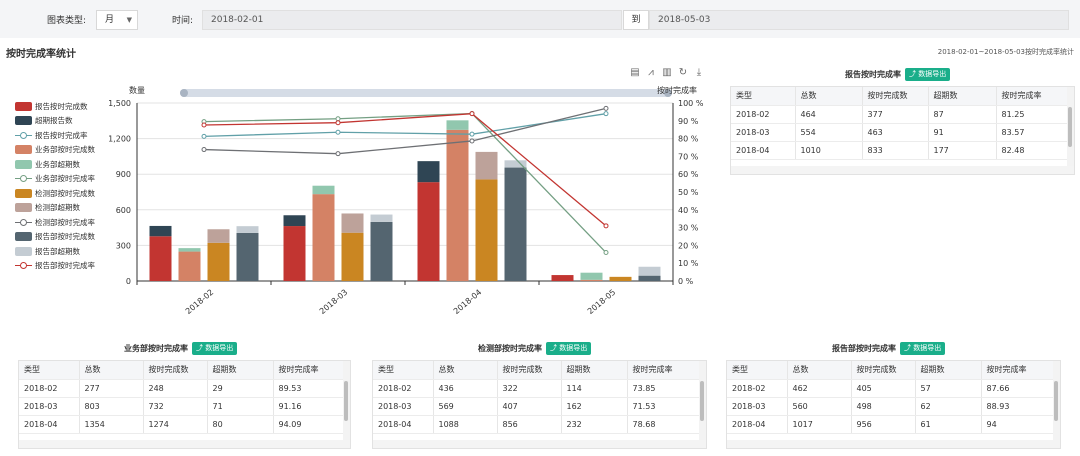 The width and height of the screenshot is (1080, 456). What do you see at coordinates (594, 424) in the screenshot?
I see `table-cell: 232` at bounding box center [594, 424].